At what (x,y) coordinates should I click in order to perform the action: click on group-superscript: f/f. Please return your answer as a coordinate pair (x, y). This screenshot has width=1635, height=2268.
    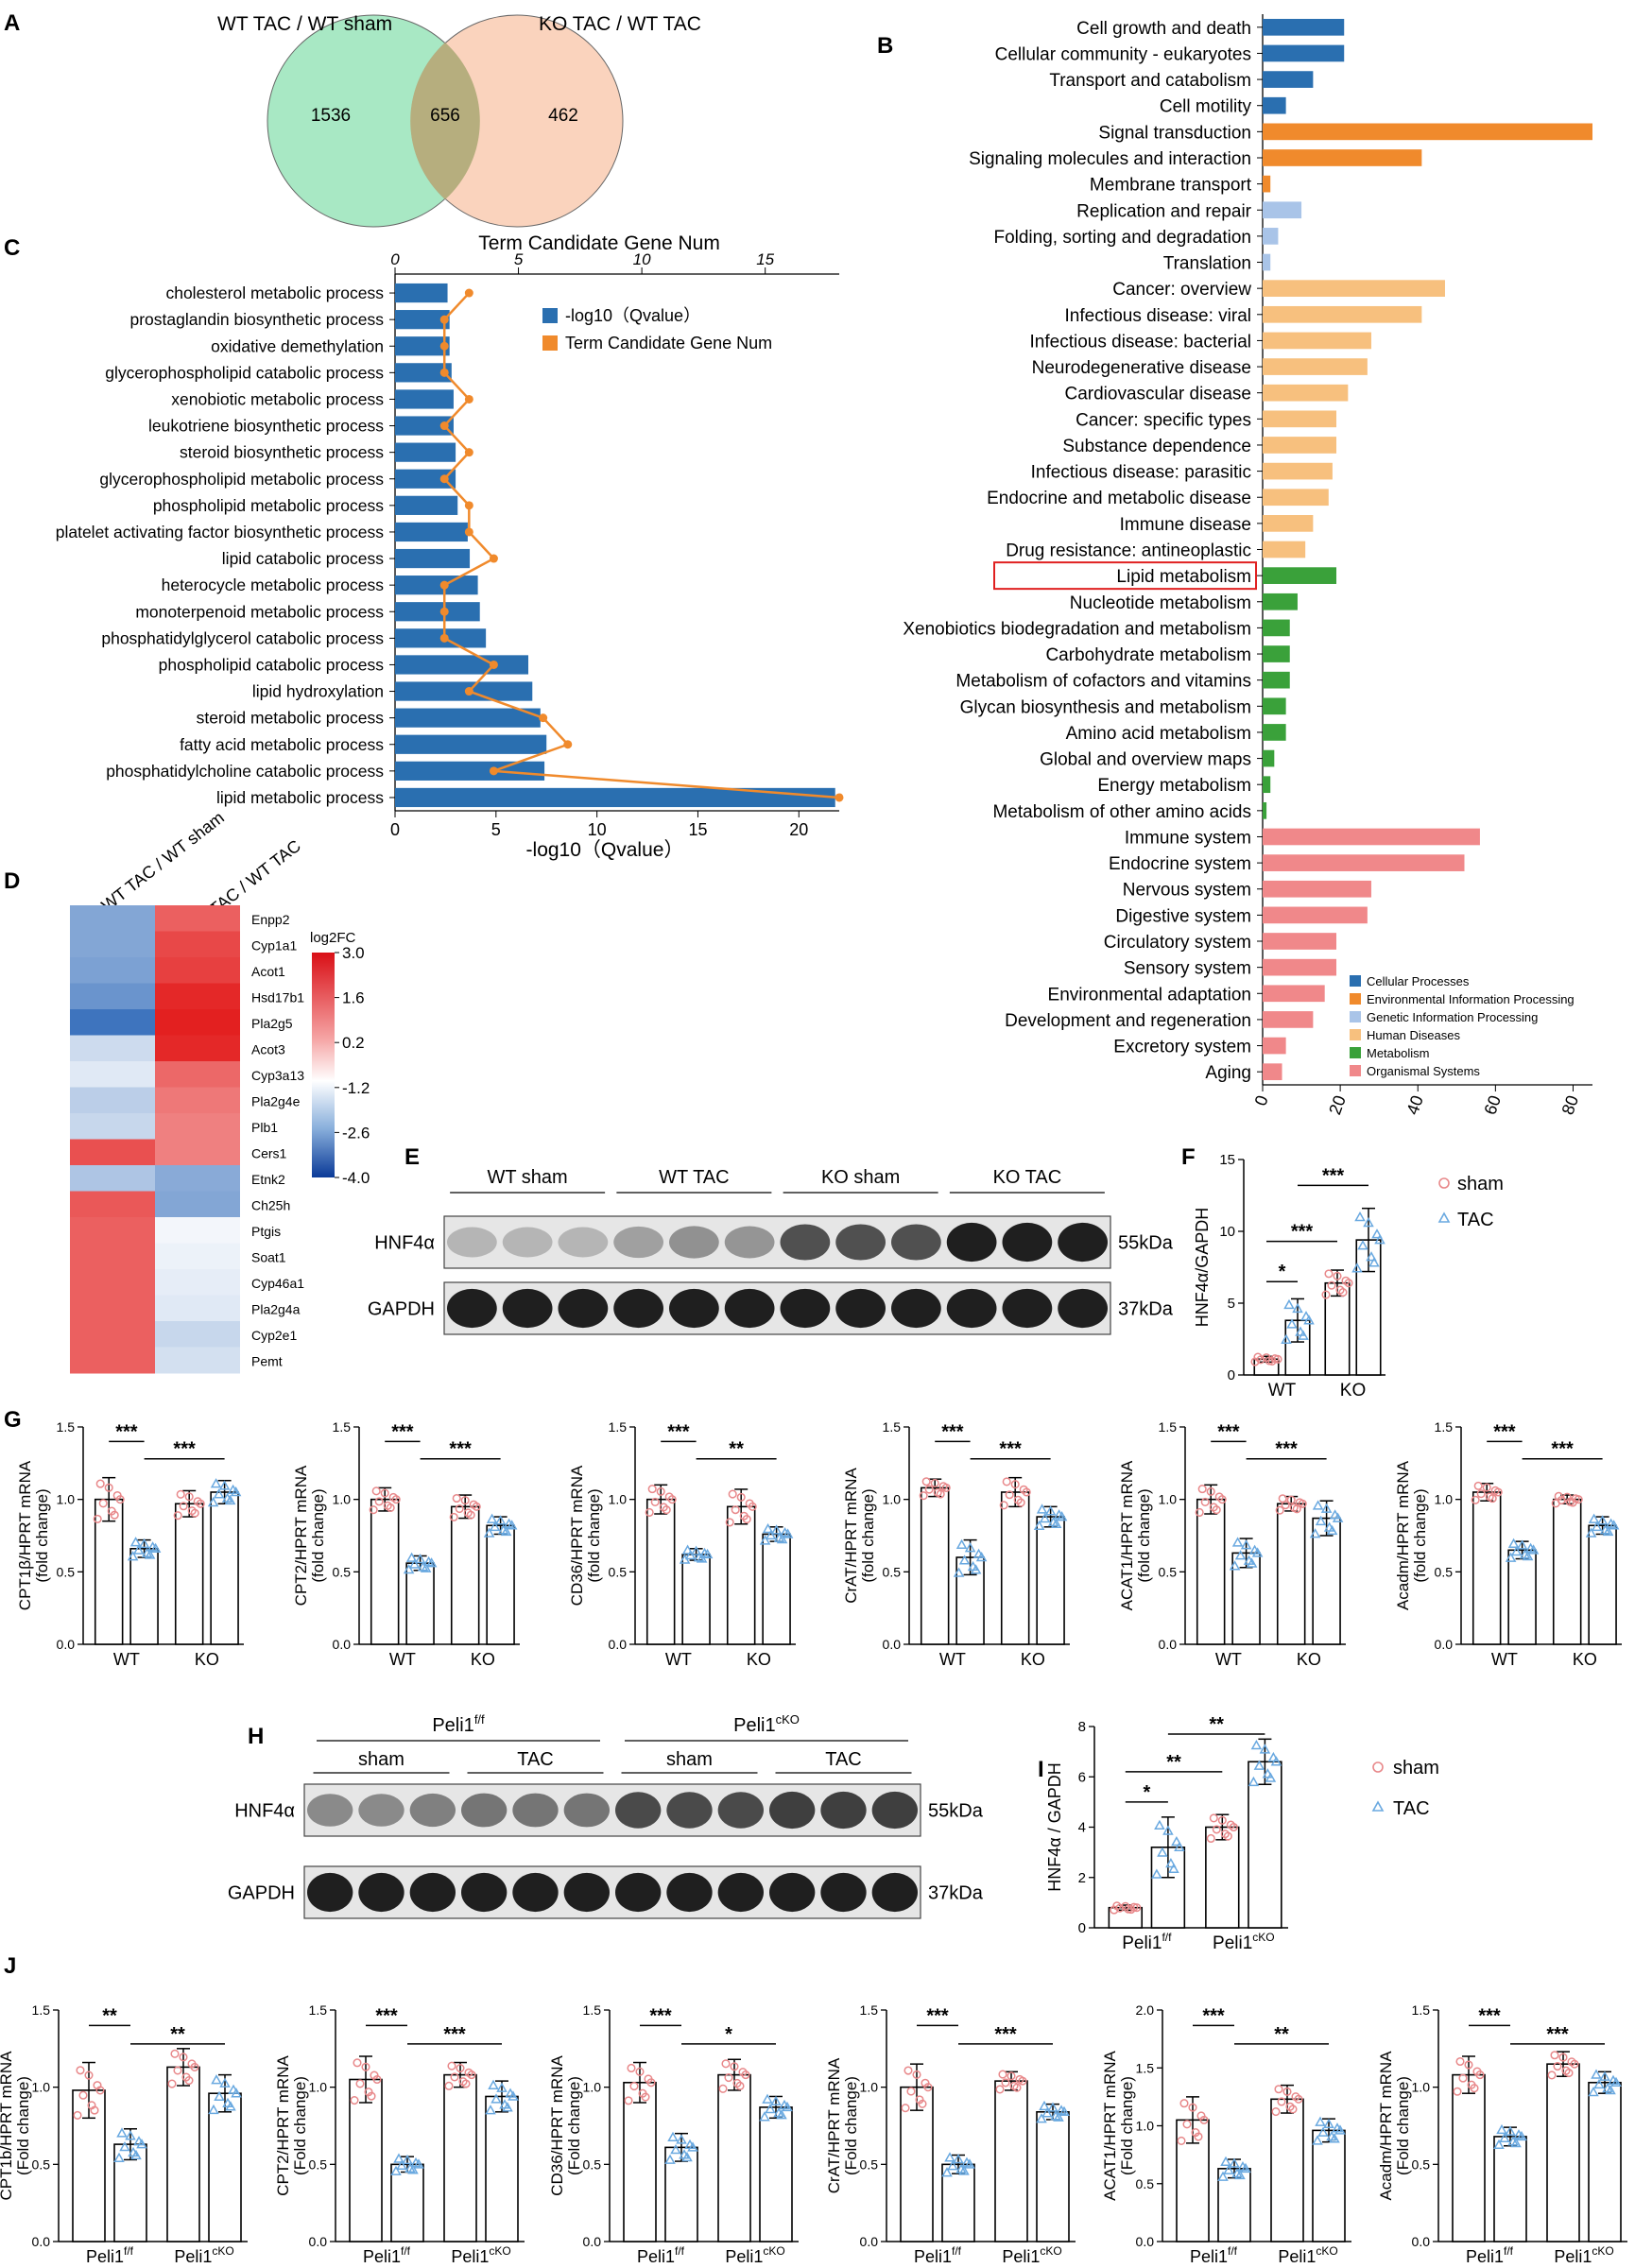
    Looking at the image, I should click on (406, 2251).